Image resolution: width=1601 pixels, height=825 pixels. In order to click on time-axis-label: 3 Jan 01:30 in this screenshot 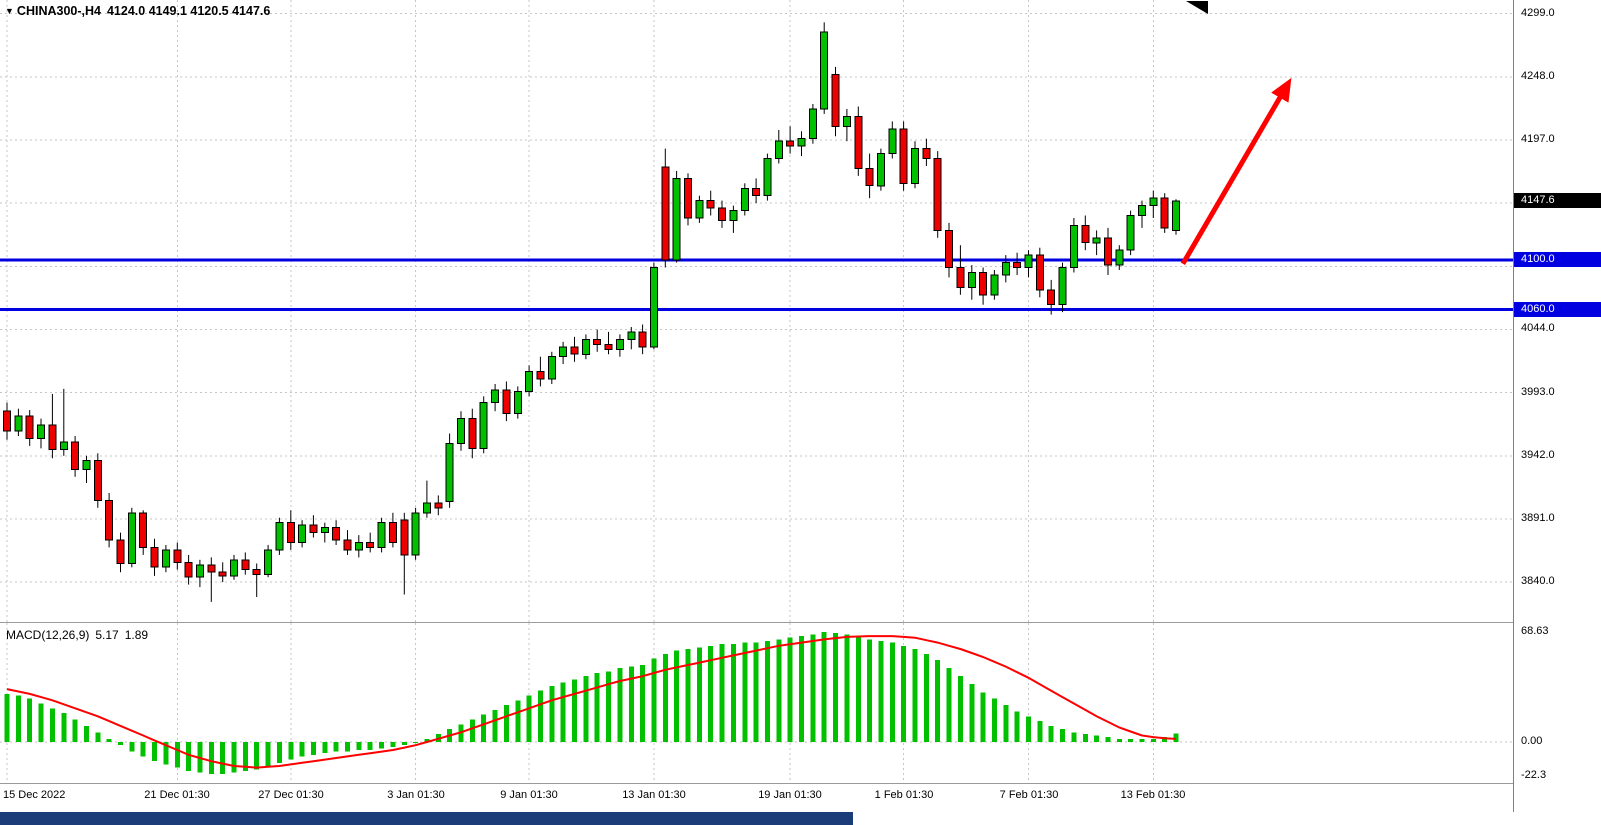, I will do `click(416, 795)`.